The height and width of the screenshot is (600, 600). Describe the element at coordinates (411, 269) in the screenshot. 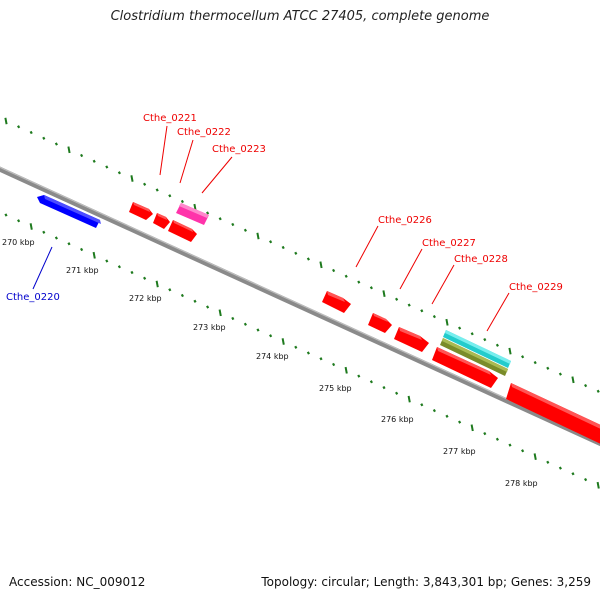

I see `cthe-0227-leader-line` at that location.